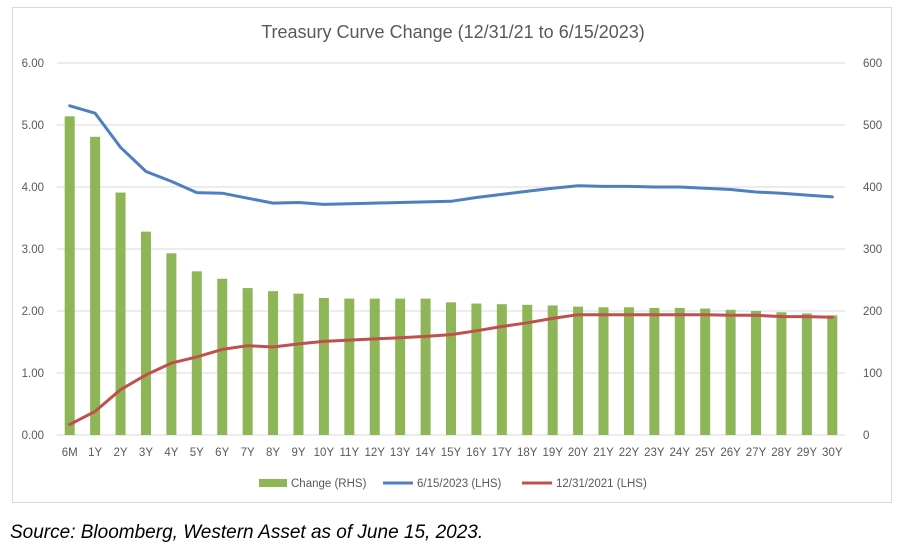  Describe the element at coordinates (273, 453) in the screenshot. I see `x-tick-label: 8Y` at that location.